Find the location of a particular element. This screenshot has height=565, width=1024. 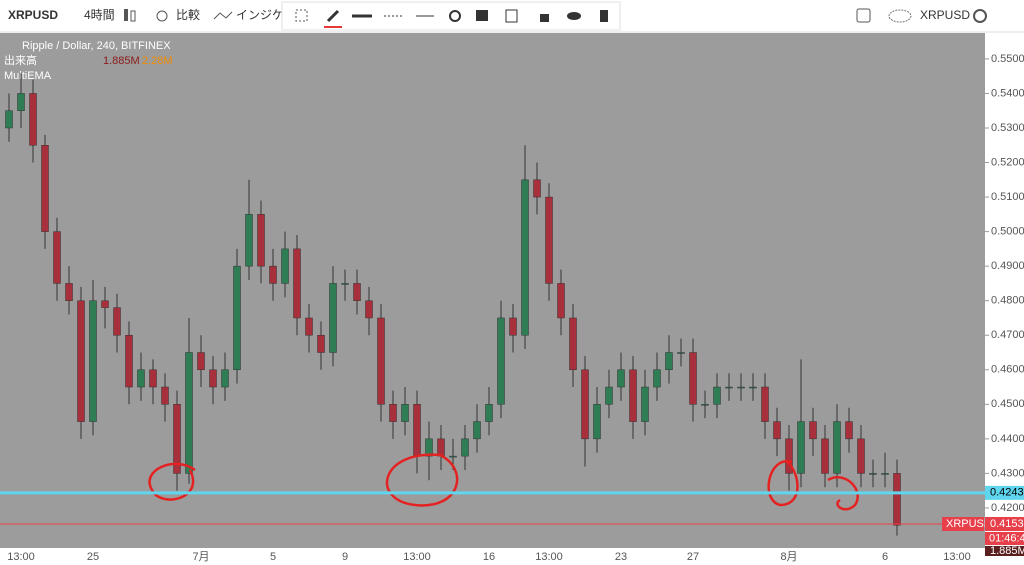

symbol-right: XRPUSD is located at coordinates (945, 15).